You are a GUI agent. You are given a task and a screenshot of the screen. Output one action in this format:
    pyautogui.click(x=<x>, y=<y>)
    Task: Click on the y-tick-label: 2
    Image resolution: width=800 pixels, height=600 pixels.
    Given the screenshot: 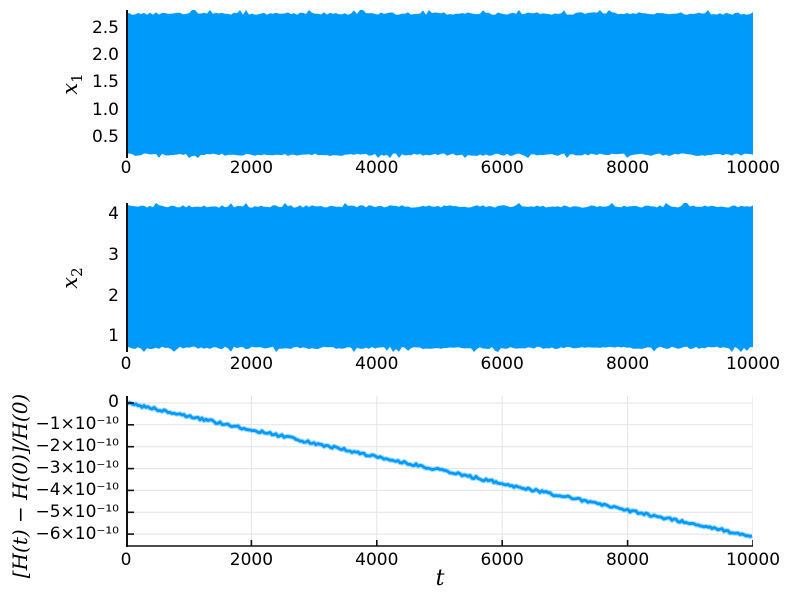 What is the action you would take?
    pyautogui.click(x=113, y=295)
    